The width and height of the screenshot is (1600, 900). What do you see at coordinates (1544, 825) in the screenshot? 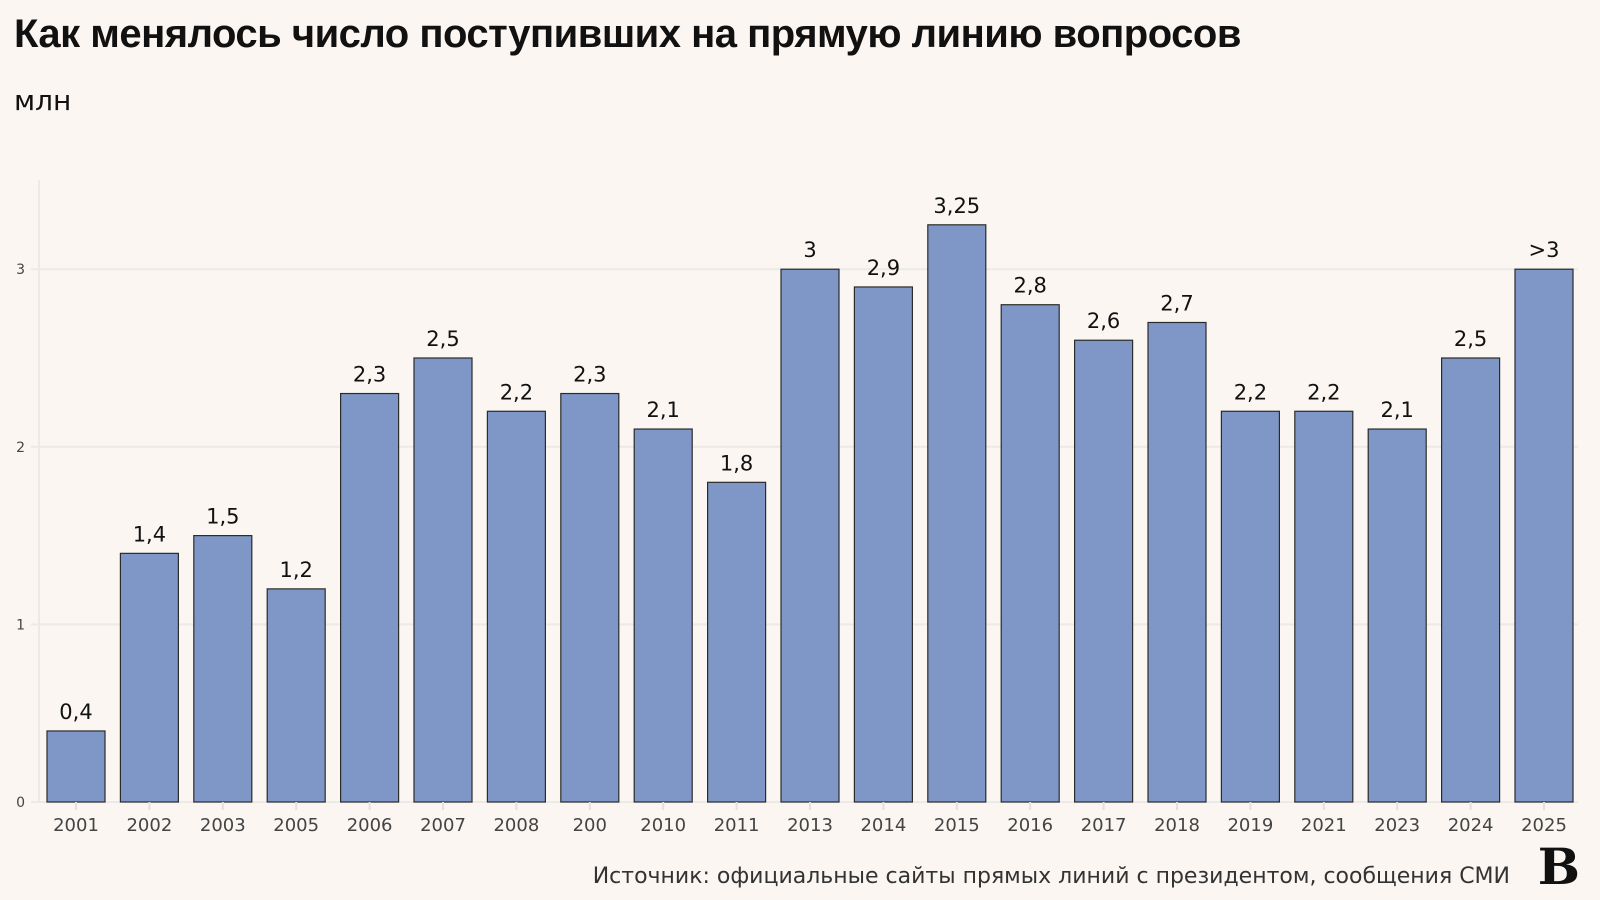
I see `x-tick-label: 2025` at bounding box center [1544, 825].